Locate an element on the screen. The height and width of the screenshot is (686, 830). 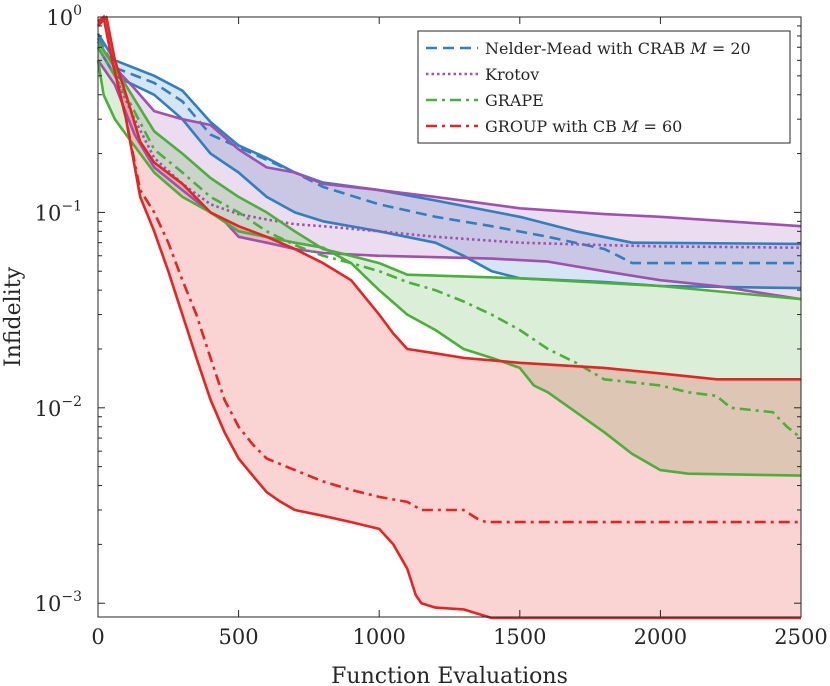
x-tick-label: 1500 is located at coordinates (519, 637).